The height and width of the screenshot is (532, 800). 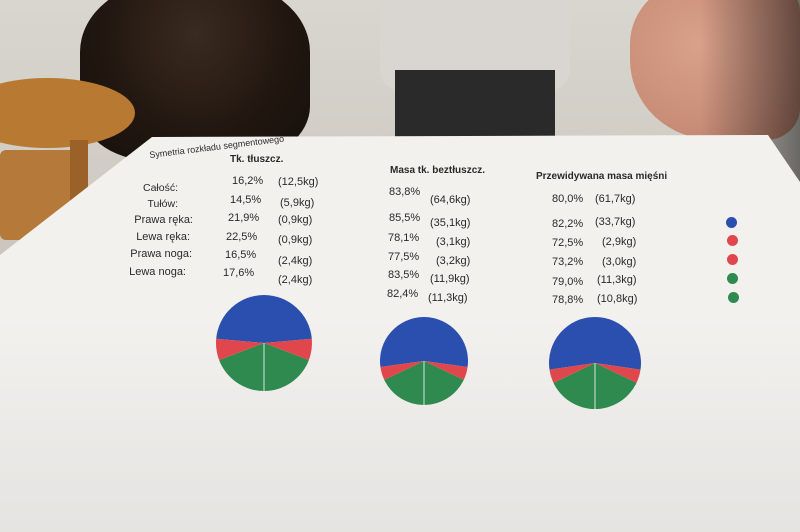 What do you see at coordinates (246, 200) in the screenshot?
I see `fat-pct: 14,5%` at bounding box center [246, 200].